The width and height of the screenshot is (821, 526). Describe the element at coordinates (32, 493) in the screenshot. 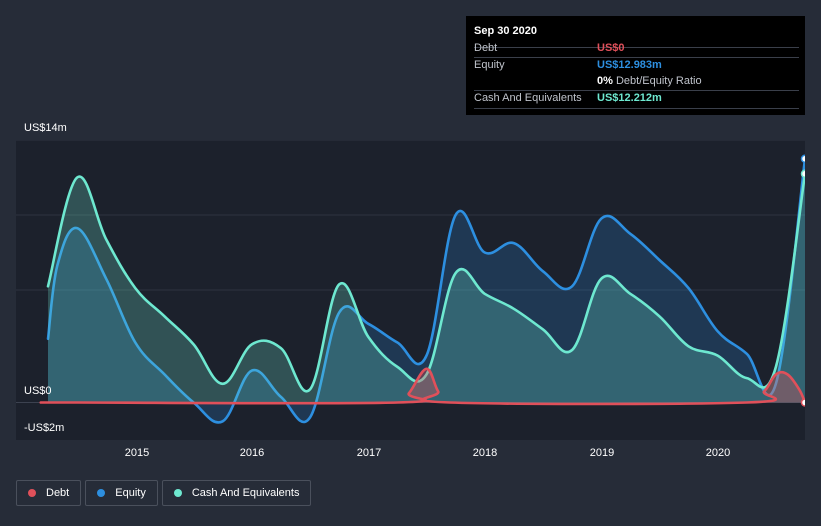

I see `legend-dot-debt-icon` at that location.